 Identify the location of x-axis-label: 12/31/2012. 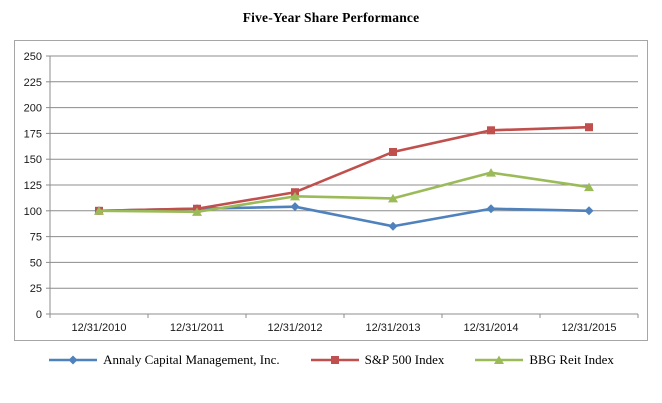
(294, 328).